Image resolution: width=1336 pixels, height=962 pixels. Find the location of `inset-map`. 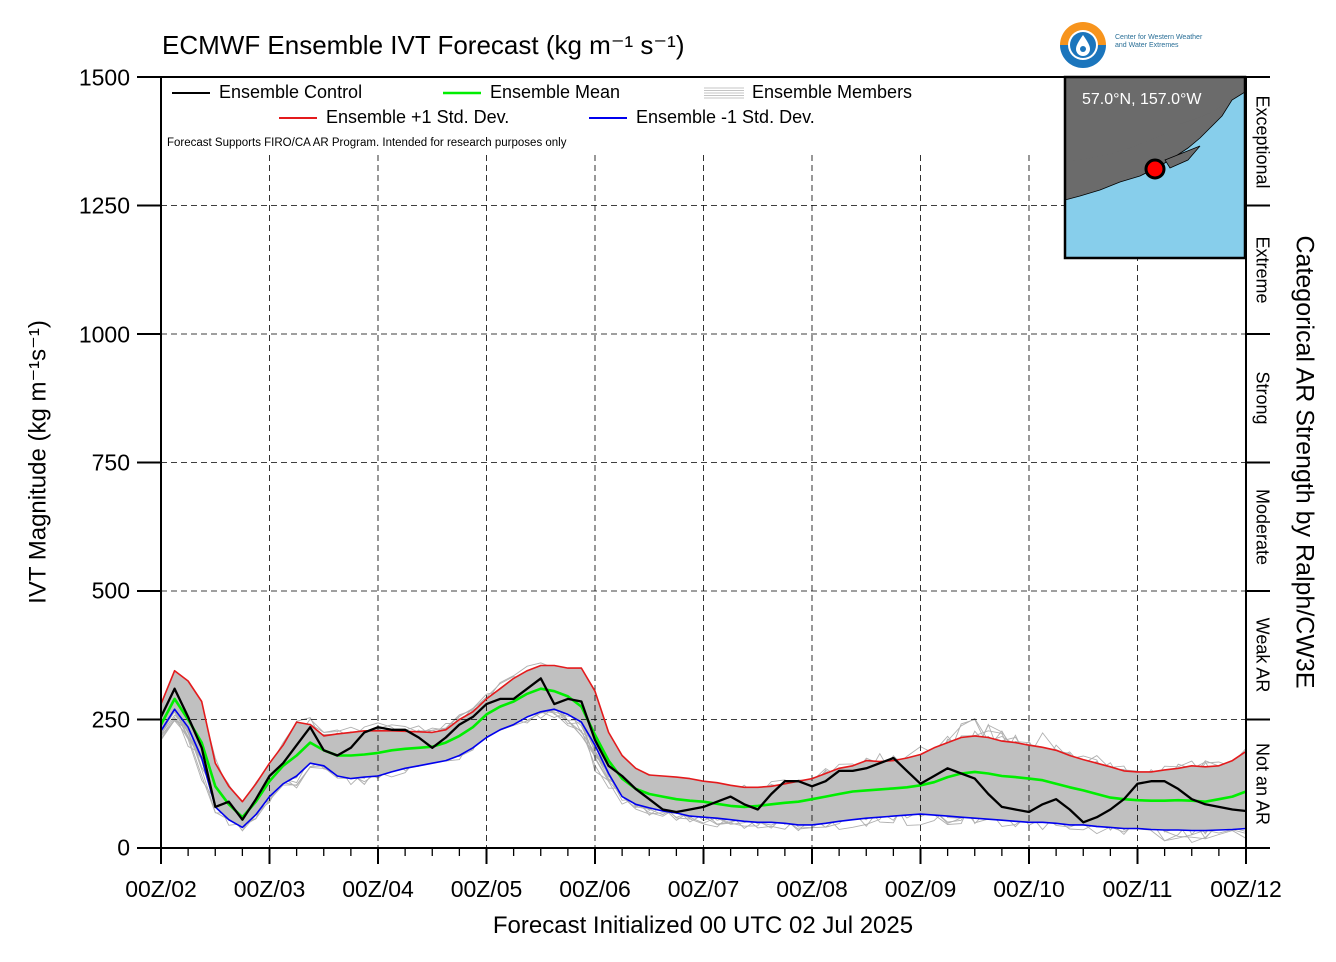

inset-map is located at coordinates (1155, 167).